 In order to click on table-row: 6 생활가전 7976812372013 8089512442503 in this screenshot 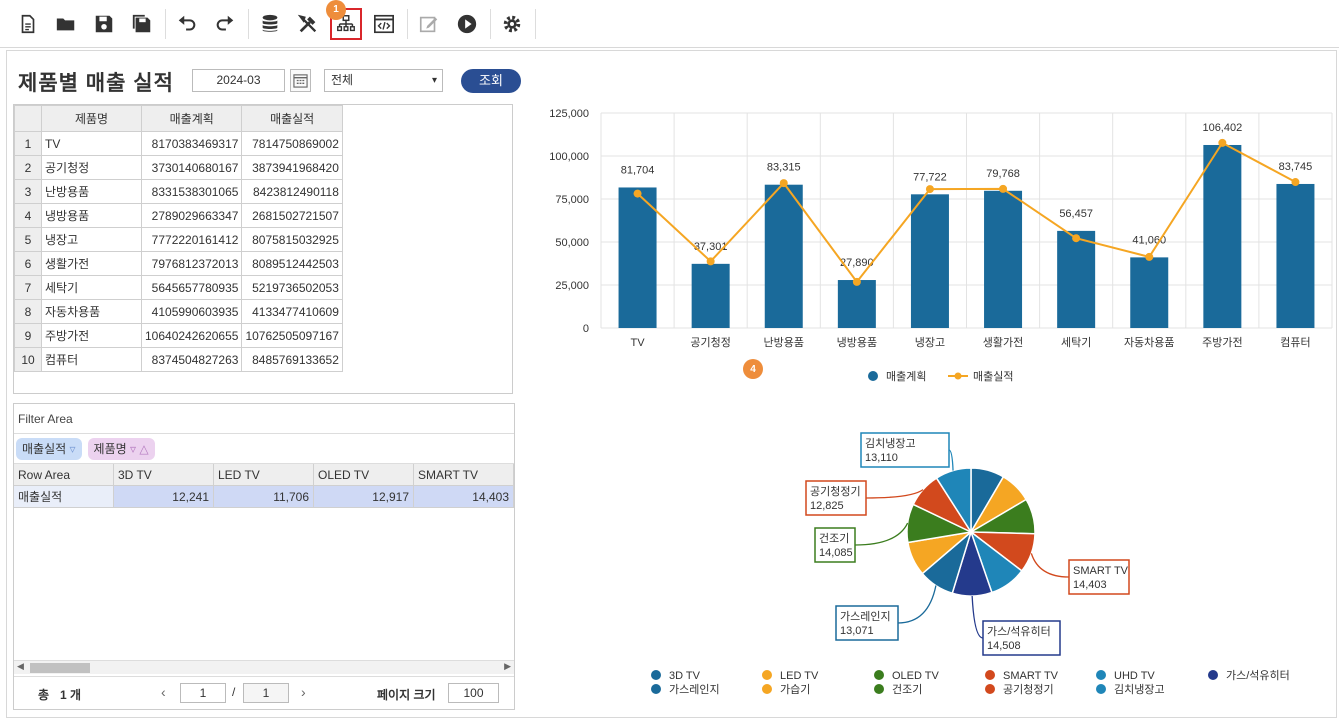, I will do `click(178, 263)`.